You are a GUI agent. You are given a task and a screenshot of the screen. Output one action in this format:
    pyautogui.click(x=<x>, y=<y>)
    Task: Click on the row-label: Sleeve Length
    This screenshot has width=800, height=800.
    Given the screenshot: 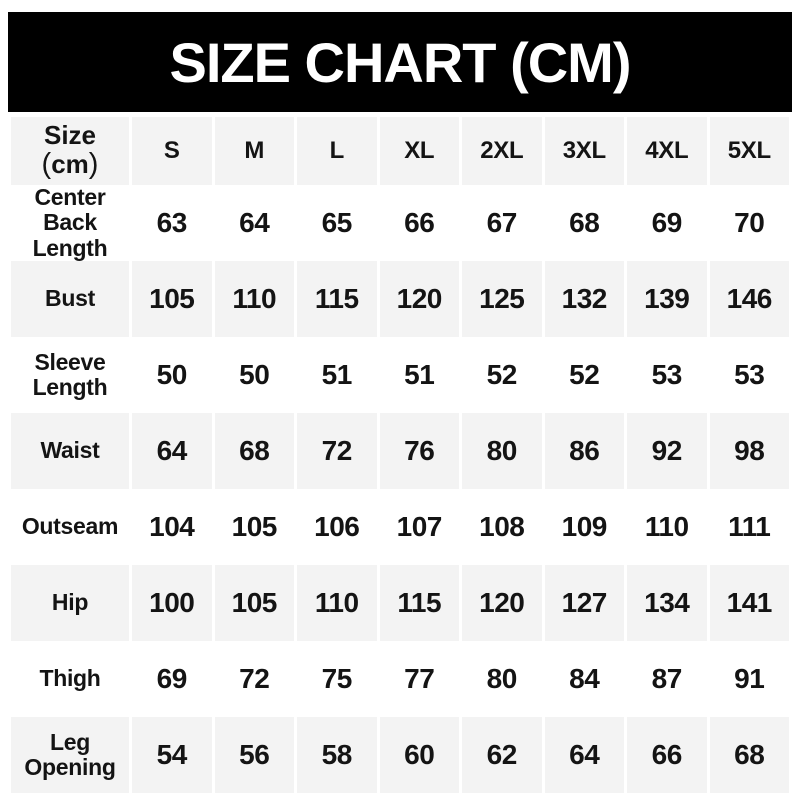 What is the action you would take?
    pyautogui.click(x=70, y=375)
    